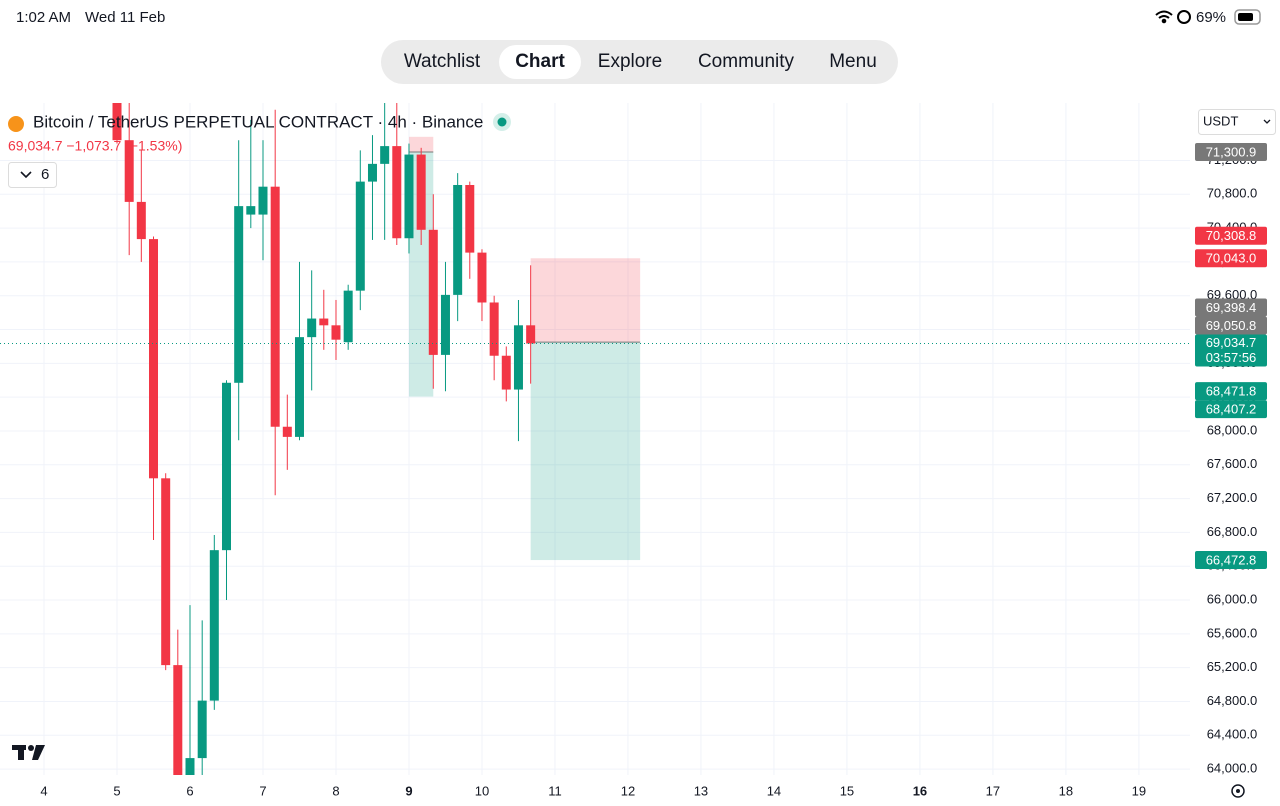 Image resolution: width=1280 pixels, height=806 pixels. What do you see at coordinates (1232, 768) in the screenshot?
I see `y-tick-label: 64,000.0` at bounding box center [1232, 768].